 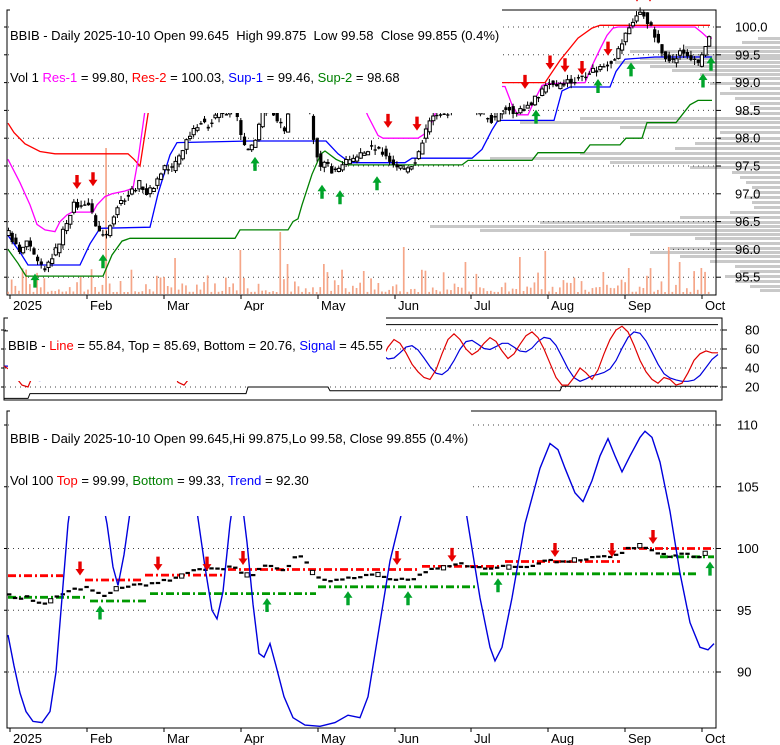 I want to click on title-part: Sup-2, so click(x=335, y=77).